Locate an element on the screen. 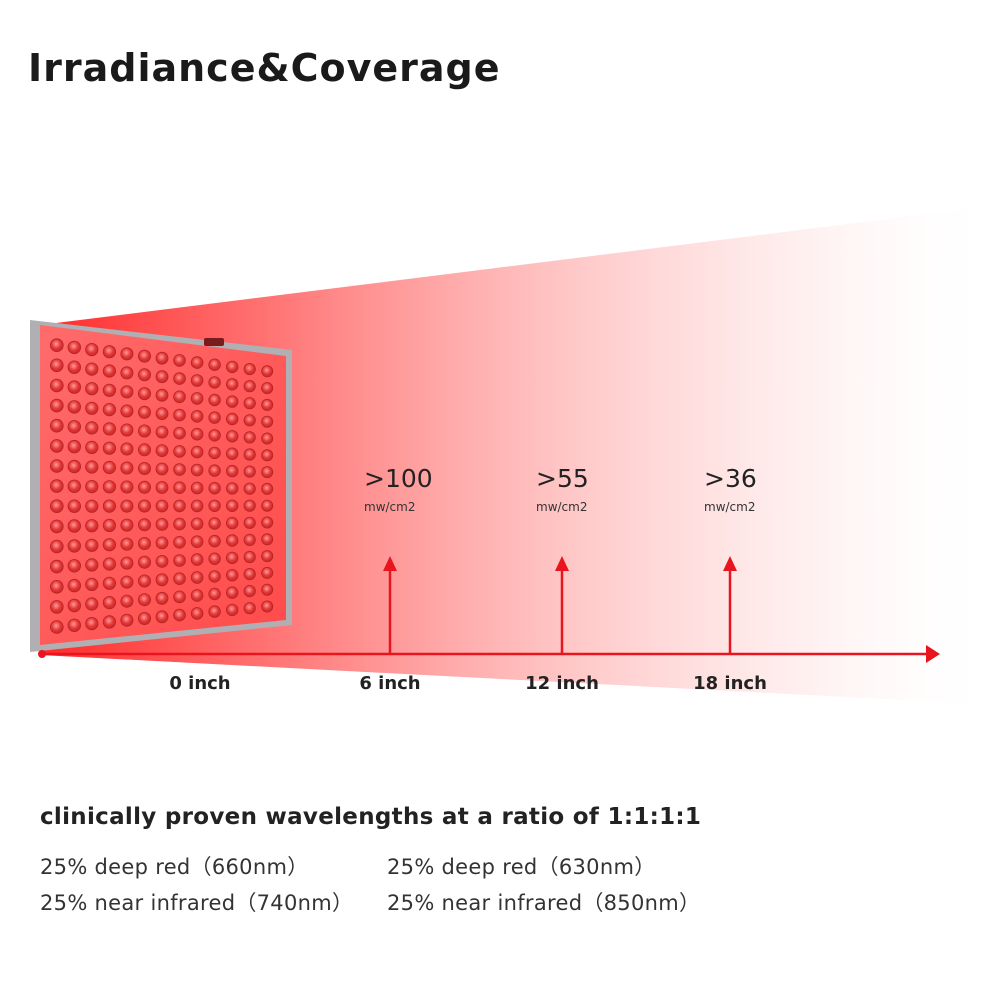 This screenshot has height=1000, width=1000. irradiance-markers: >100 mw/cm2 >55 mw/cm2 >36 mw/cm2 is located at coordinates (560, 558).